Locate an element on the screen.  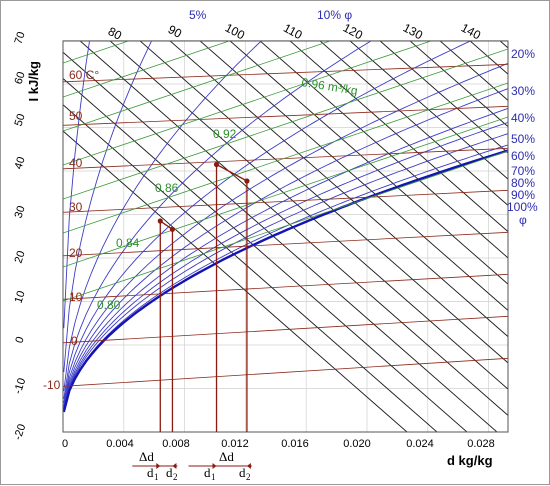
y-tick-0: -20 is located at coordinates (20, 432).